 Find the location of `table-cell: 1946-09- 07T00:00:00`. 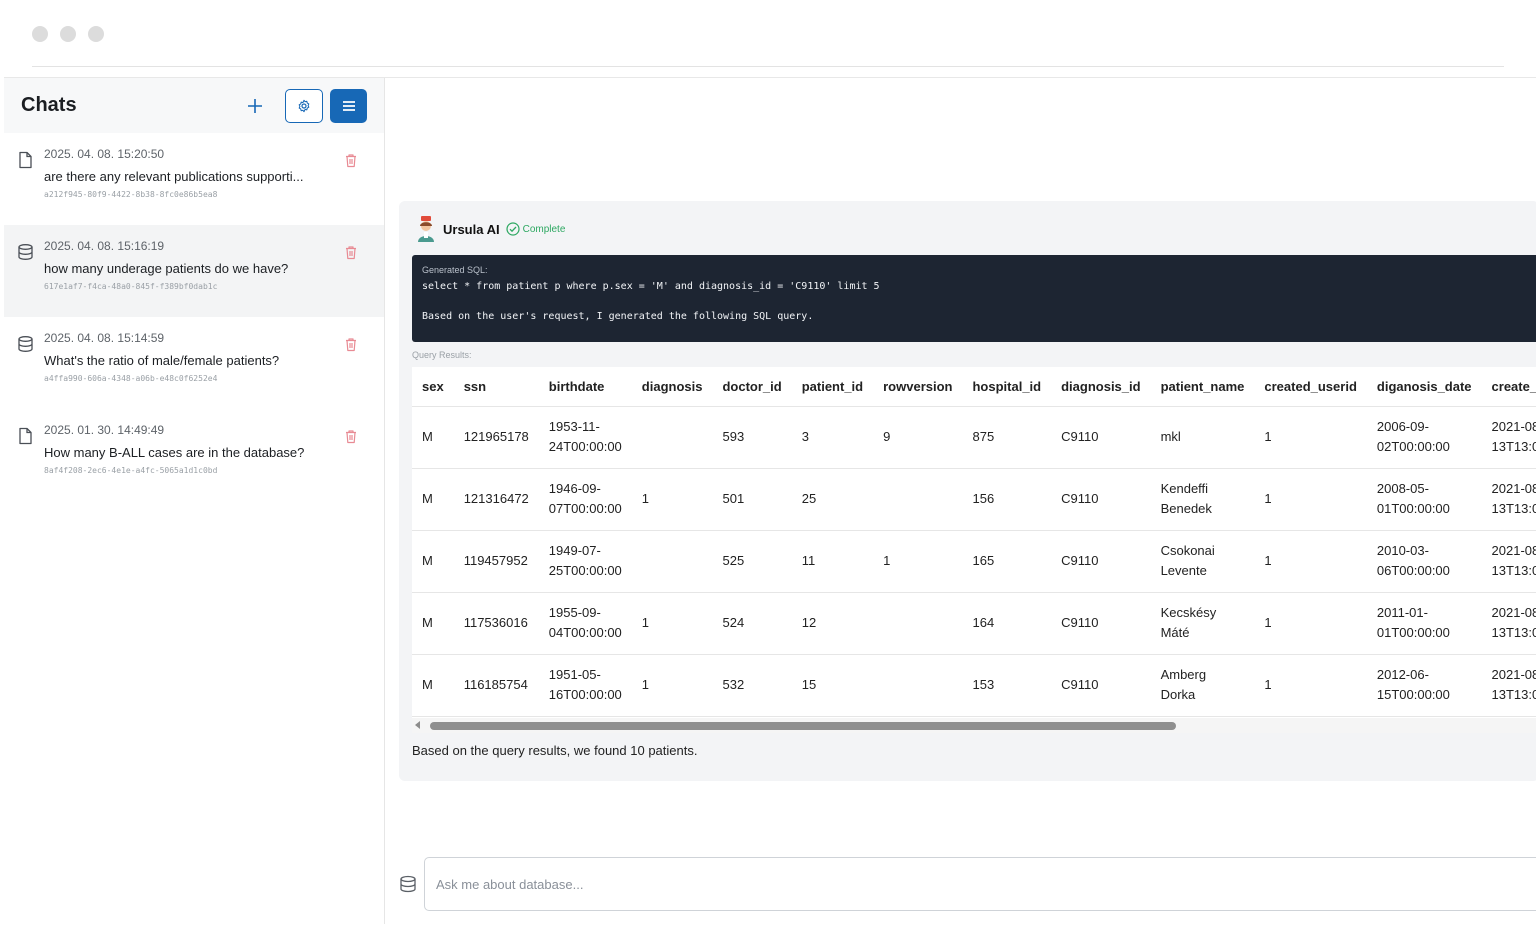

table-cell: 1946-09- 07T00:00:00 is located at coordinates (585, 499).